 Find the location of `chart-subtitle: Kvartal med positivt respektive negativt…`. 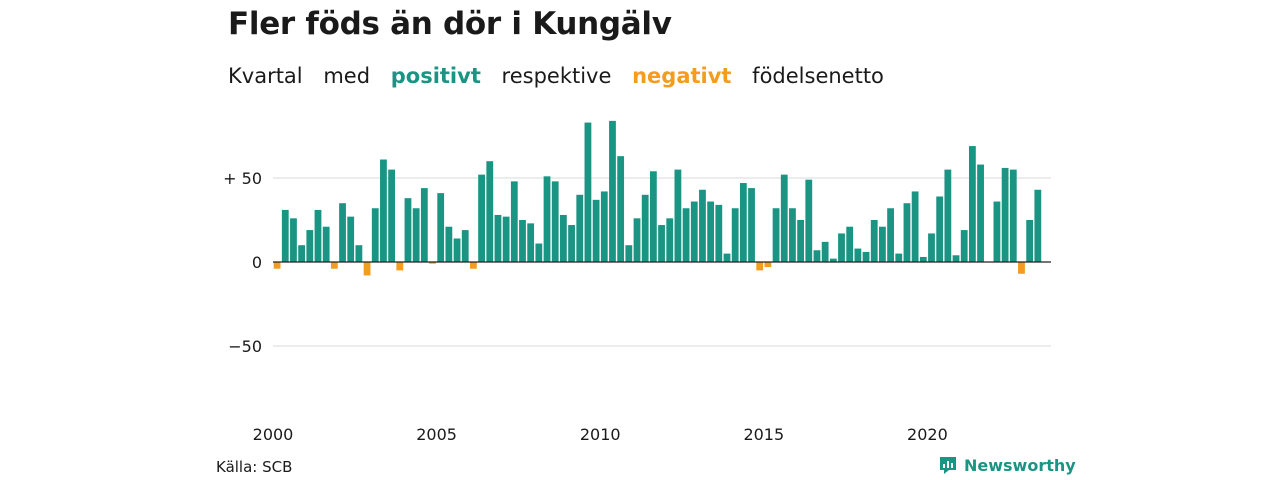

chart-subtitle: Kvartal med positivt respektive negativt… is located at coordinates (563, 76).